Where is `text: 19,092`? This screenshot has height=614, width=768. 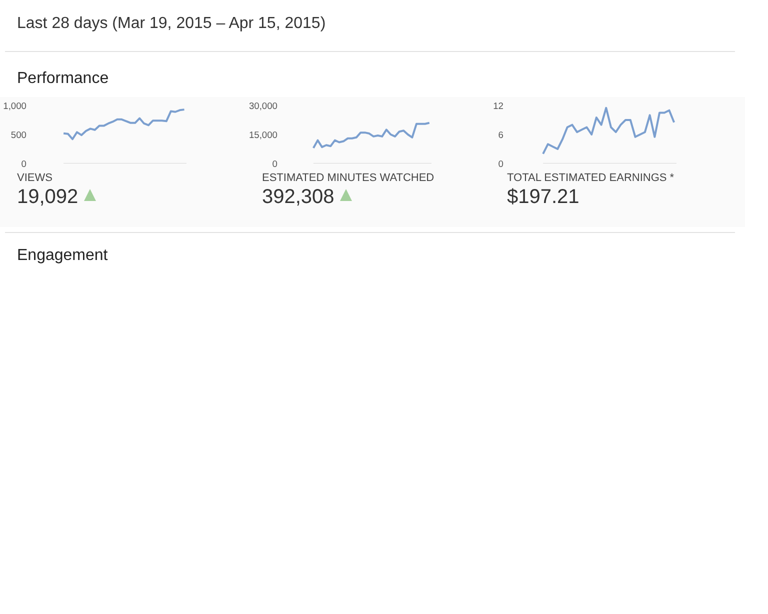 text: 19,092 is located at coordinates (48, 197).